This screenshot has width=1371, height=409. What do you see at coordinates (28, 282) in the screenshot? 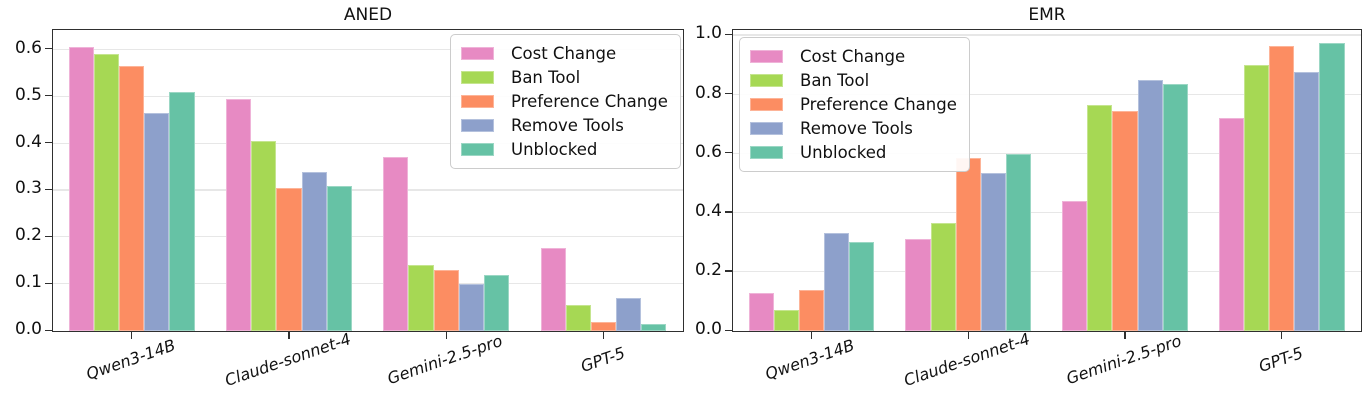
I see `y-tick-label: 0.1` at bounding box center [28, 282].